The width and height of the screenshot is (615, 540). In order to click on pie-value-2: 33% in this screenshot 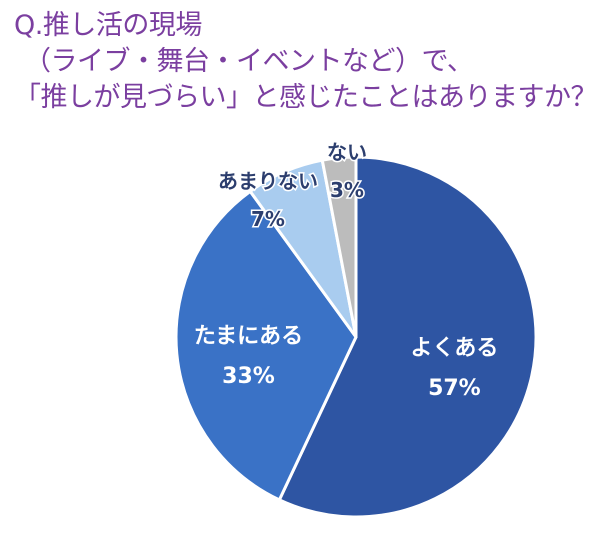, I will do `click(248, 376)`.